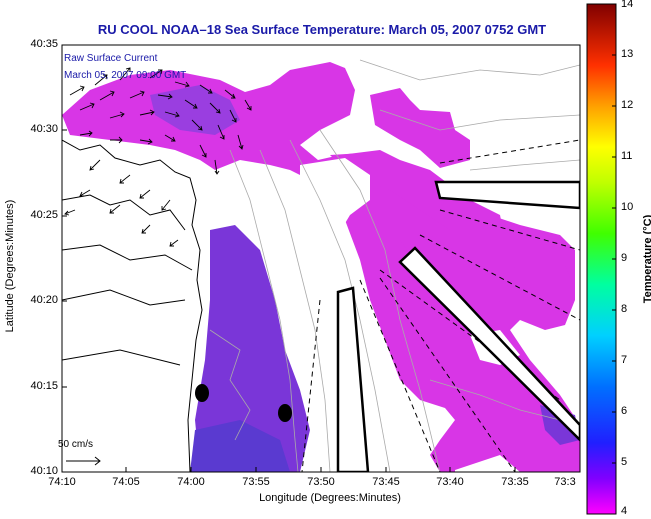 The width and height of the screenshot is (651, 519). What do you see at coordinates (627, 5) in the screenshot?
I see `colorbar-tick-label: 14` at bounding box center [627, 5].